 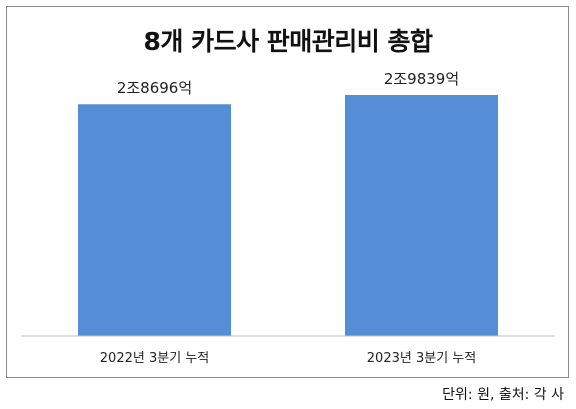 I want to click on data-label-2: 2조9839억, so click(x=421, y=79).